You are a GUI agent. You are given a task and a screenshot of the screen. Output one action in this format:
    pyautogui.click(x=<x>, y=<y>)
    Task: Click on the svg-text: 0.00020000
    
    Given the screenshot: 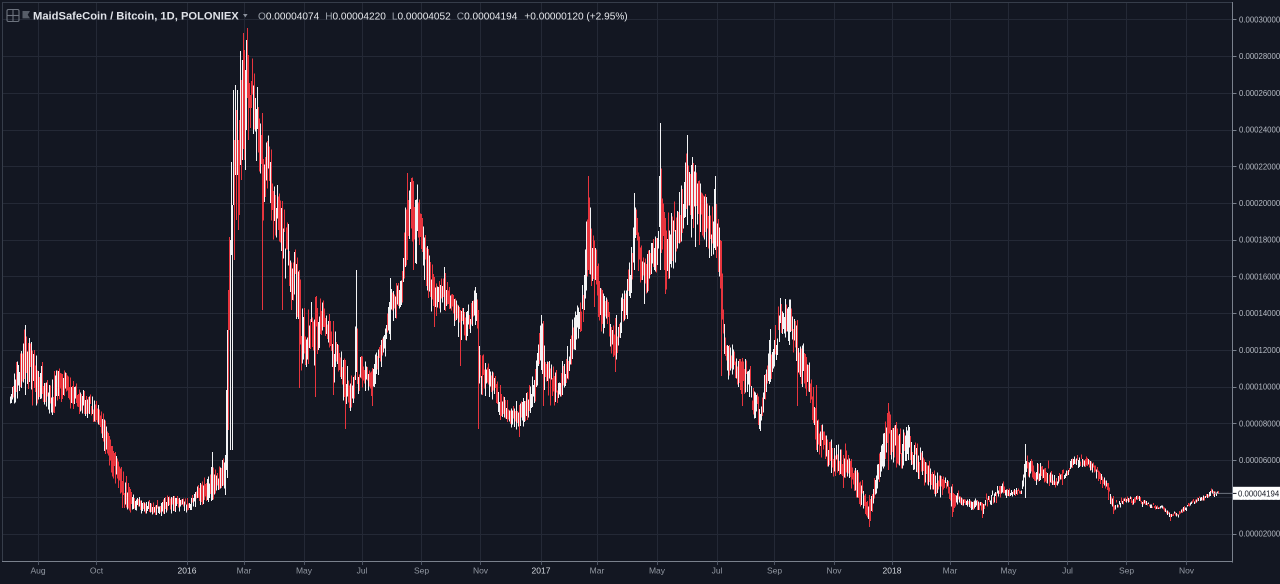 What is the action you would take?
    pyautogui.click(x=1259, y=203)
    